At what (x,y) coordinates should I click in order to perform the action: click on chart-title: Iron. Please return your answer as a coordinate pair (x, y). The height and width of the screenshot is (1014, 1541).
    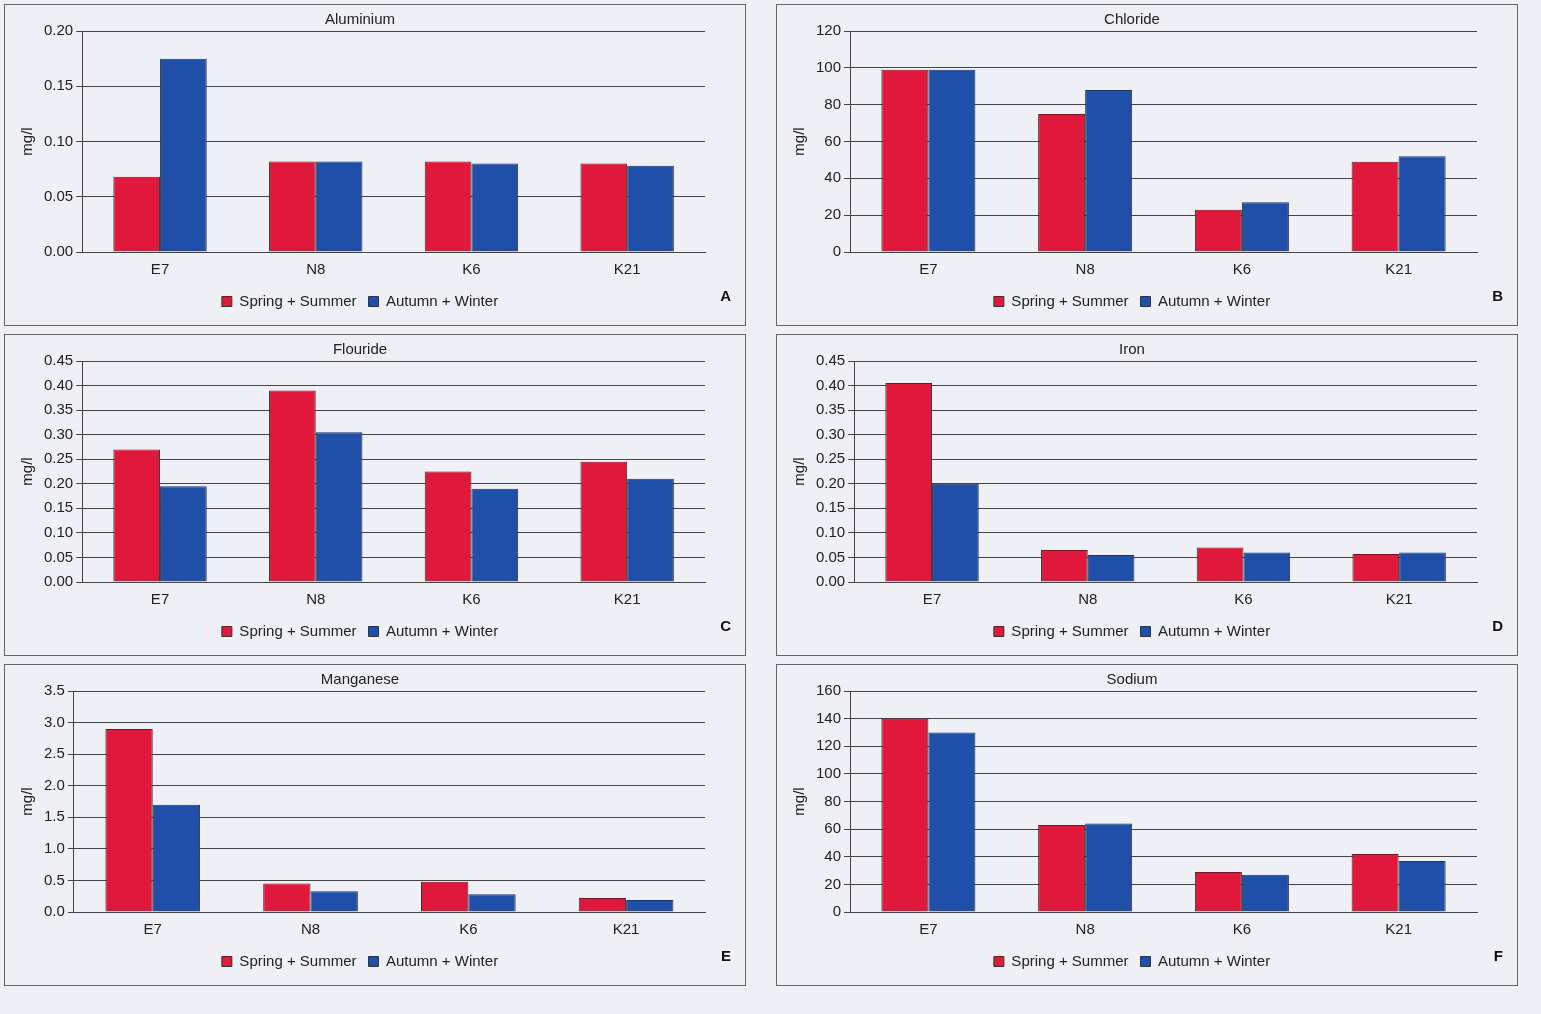
    Looking at the image, I should click on (1132, 349).